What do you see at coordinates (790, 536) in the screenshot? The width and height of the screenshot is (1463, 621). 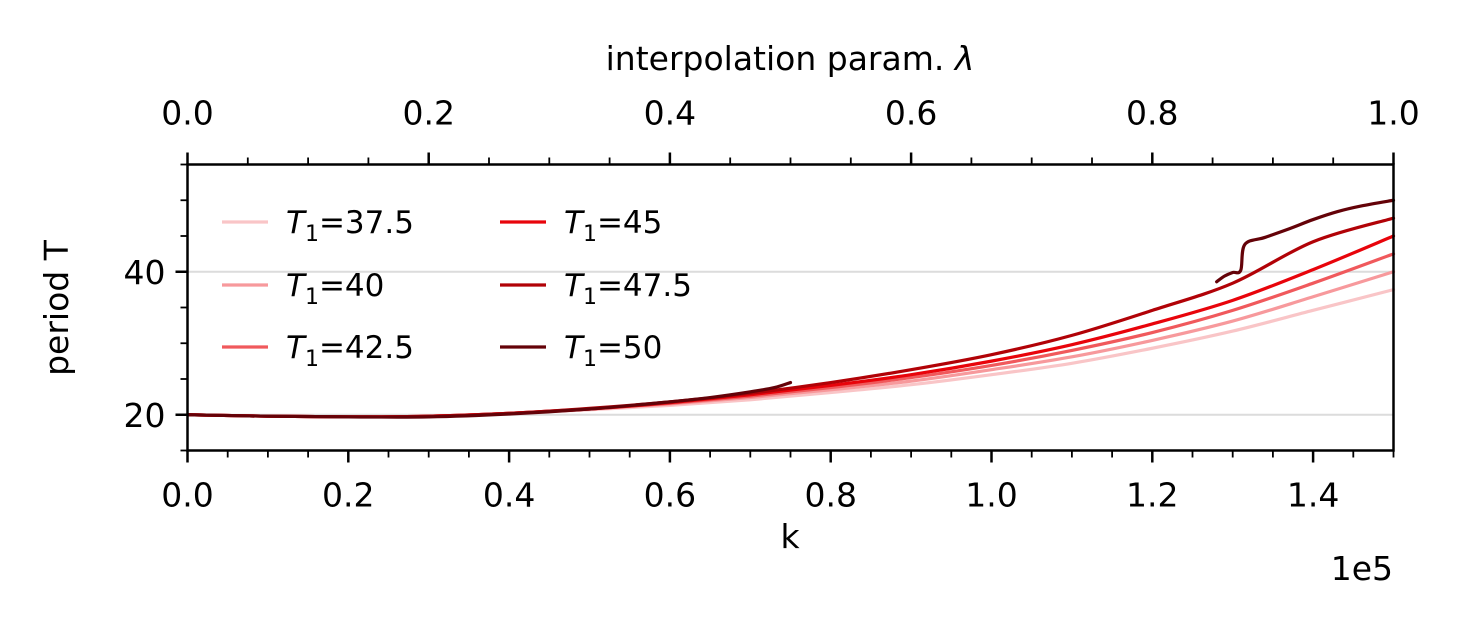 I see `x-axis-title: k` at bounding box center [790, 536].